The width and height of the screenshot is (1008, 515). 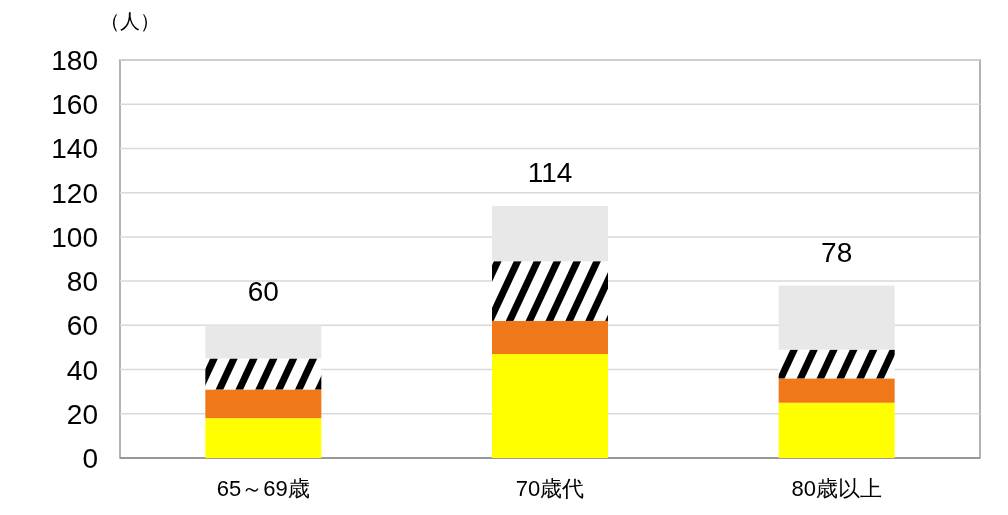 I want to click on y-tick-label: 120, so click(x=74, y=193).